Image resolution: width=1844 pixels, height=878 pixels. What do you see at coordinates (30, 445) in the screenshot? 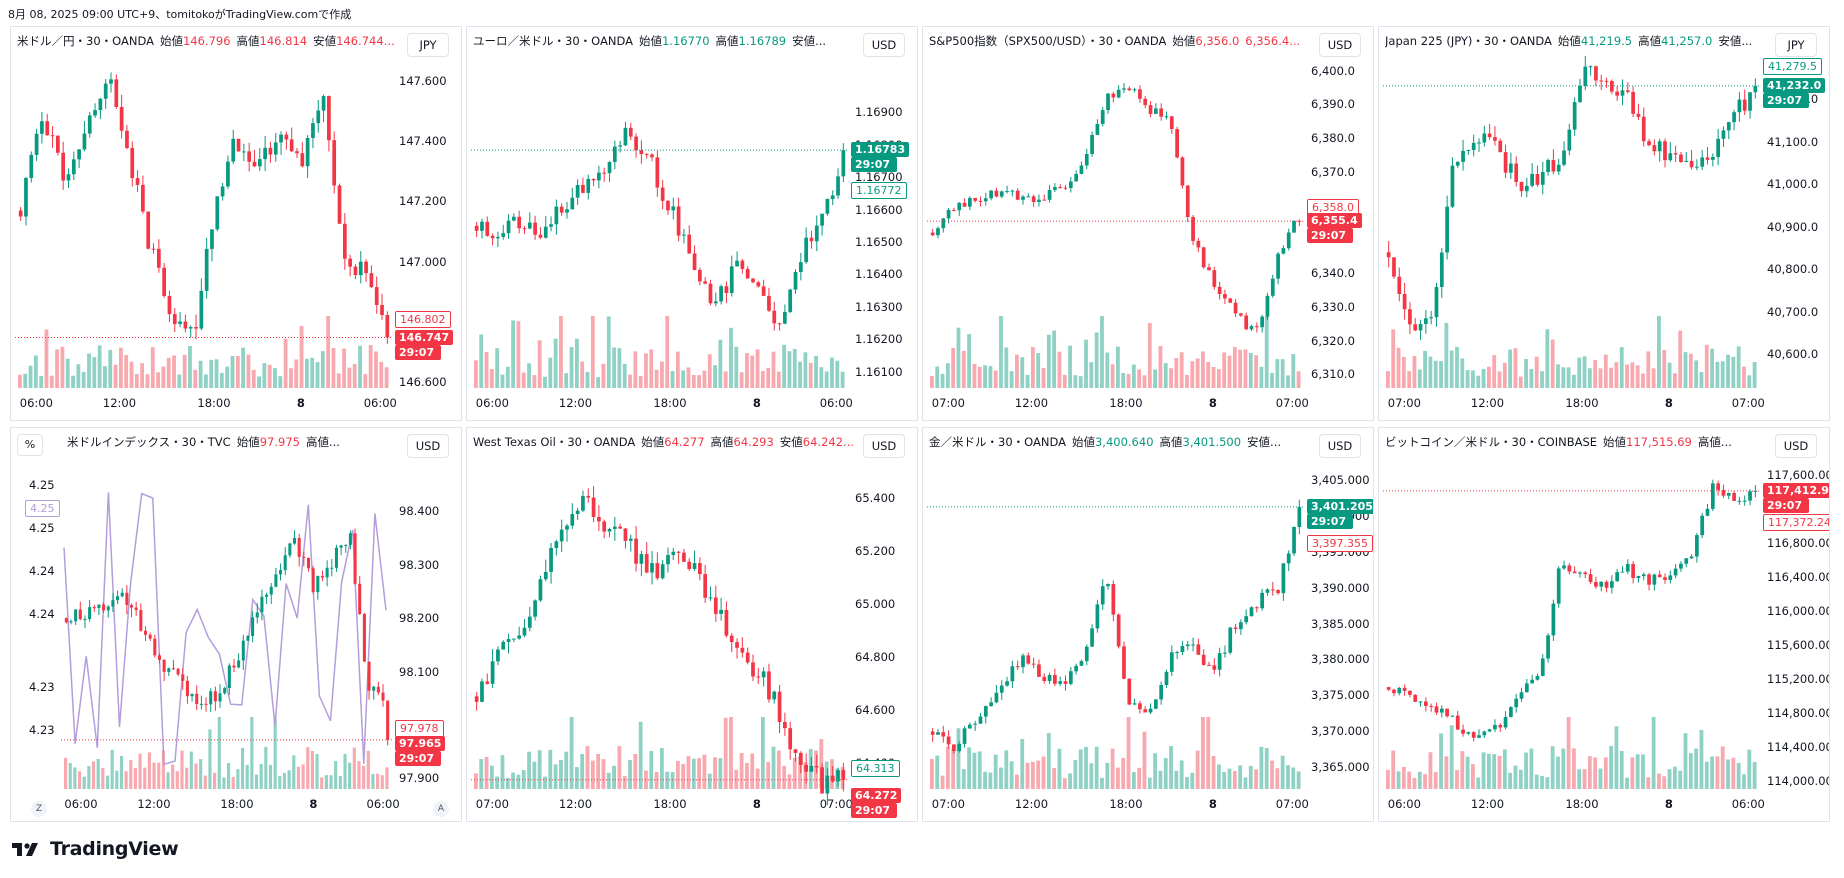
I see `percent-scale-button: %` at bounding box center [30, 445].